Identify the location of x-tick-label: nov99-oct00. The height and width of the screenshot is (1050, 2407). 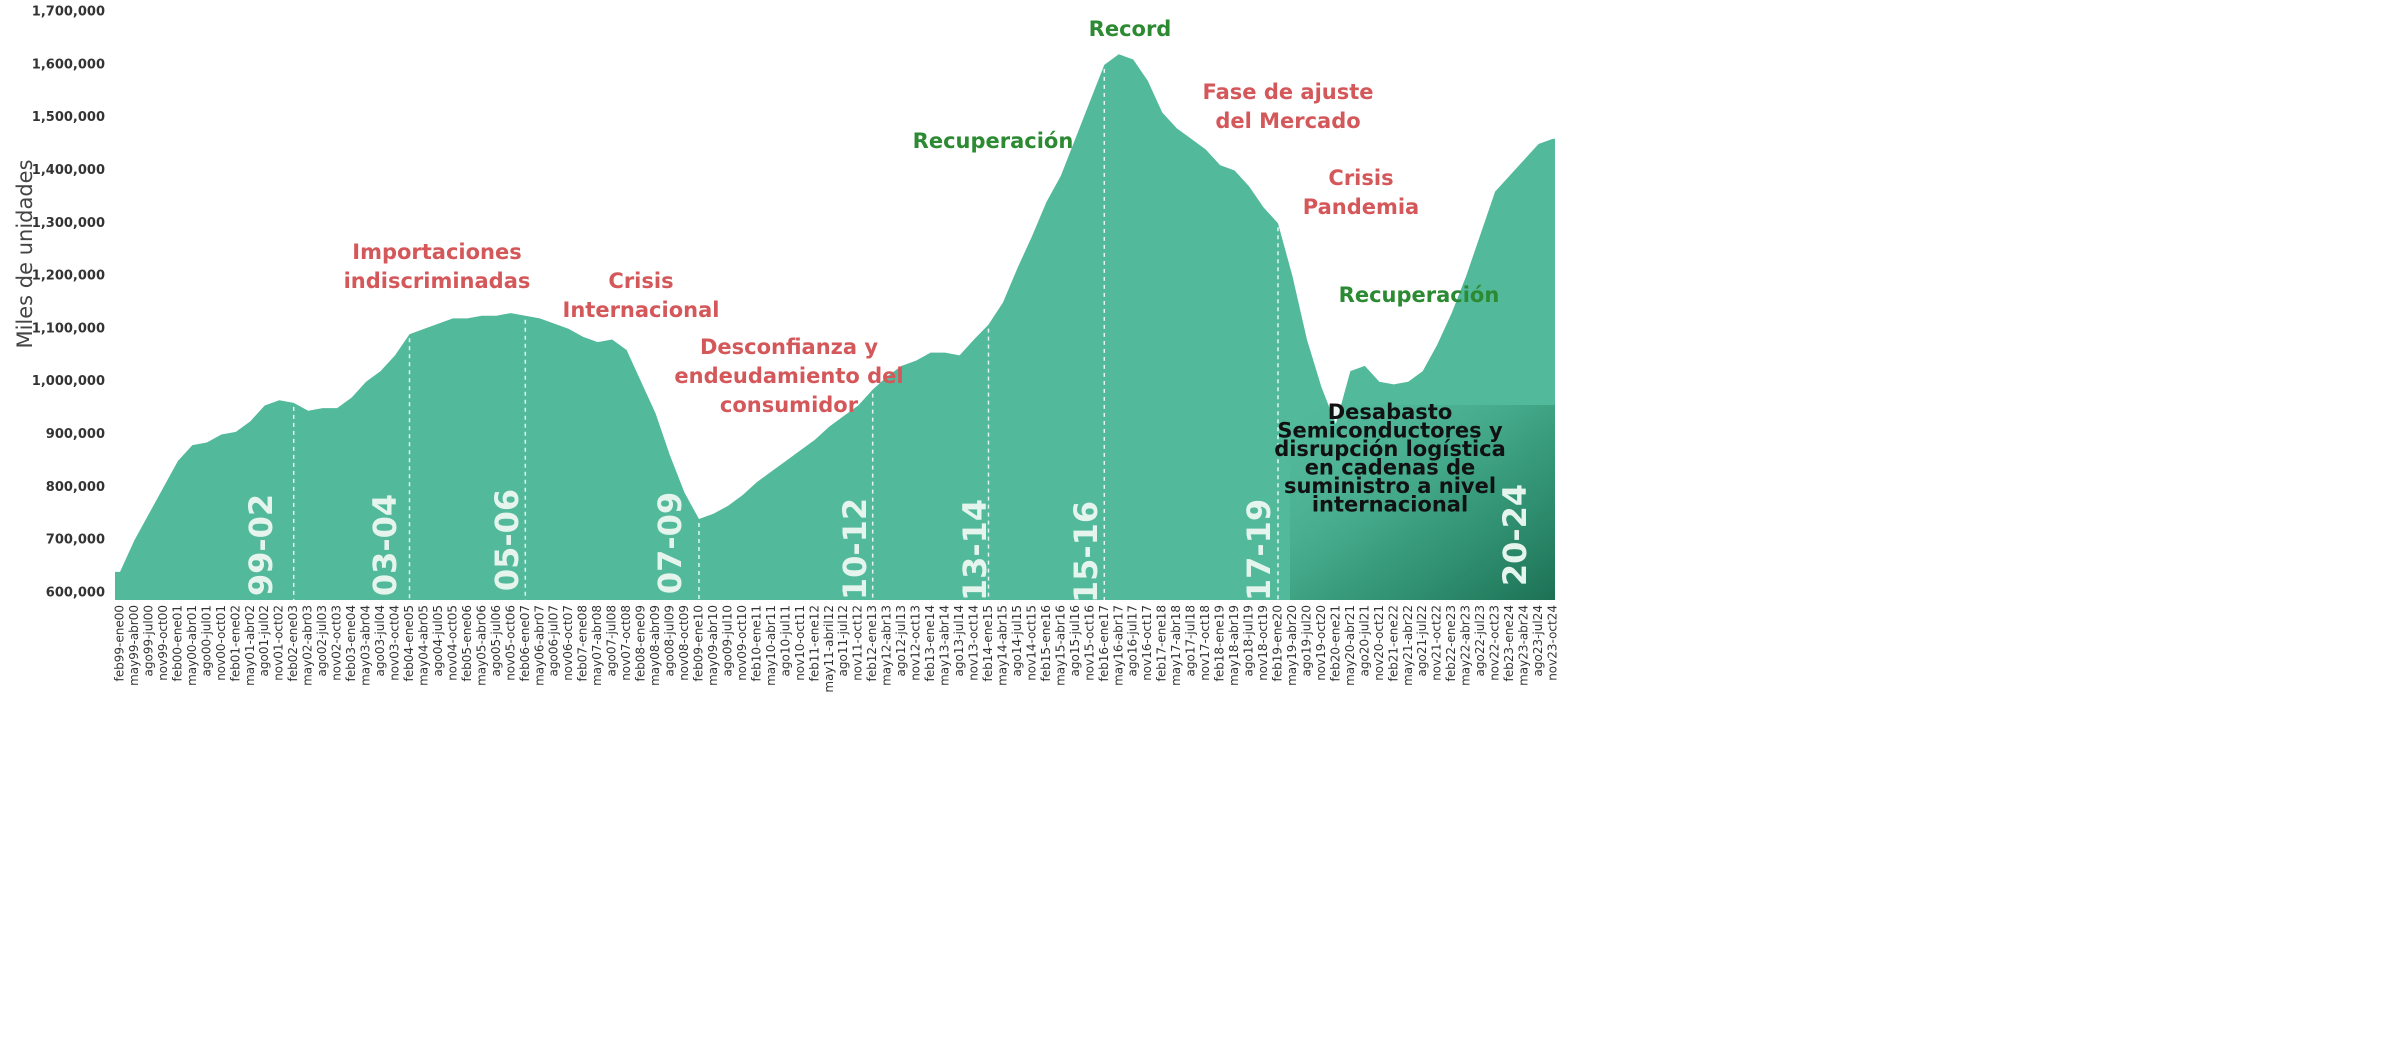
(163, 643).